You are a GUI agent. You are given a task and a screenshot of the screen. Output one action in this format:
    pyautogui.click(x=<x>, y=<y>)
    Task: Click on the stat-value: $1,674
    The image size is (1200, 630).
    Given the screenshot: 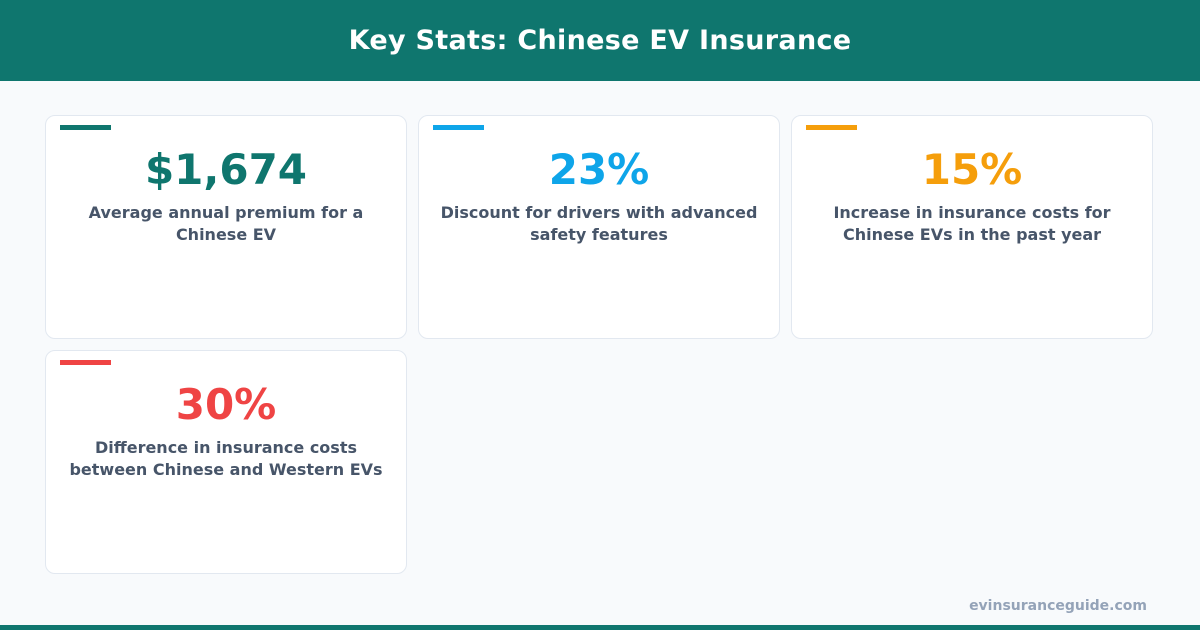 What is the action you would take?
    pyautogui.click(x=226, y=169)
    